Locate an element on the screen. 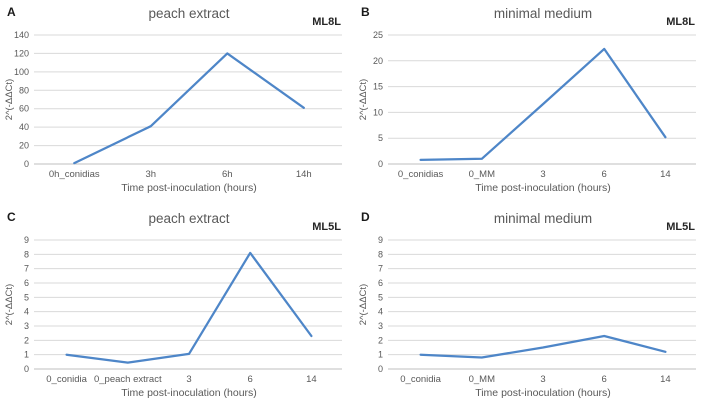 Image resolution: width=708 pixels, height=410 pixels. panel-letter-B: B is located at coordinates (365, 12).